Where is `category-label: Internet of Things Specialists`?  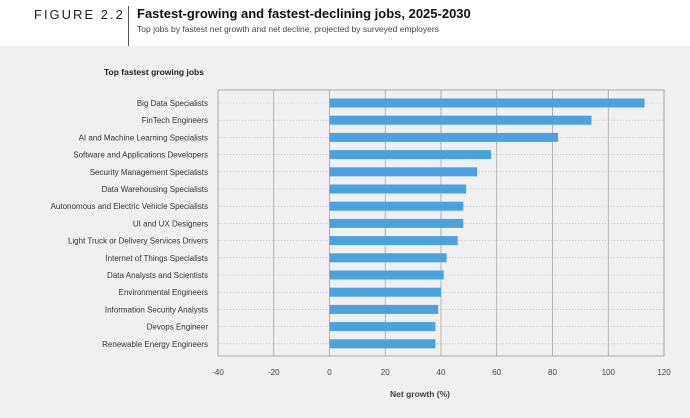 category-label: Internet of Things Specialists is located at coordinates (156, 258).